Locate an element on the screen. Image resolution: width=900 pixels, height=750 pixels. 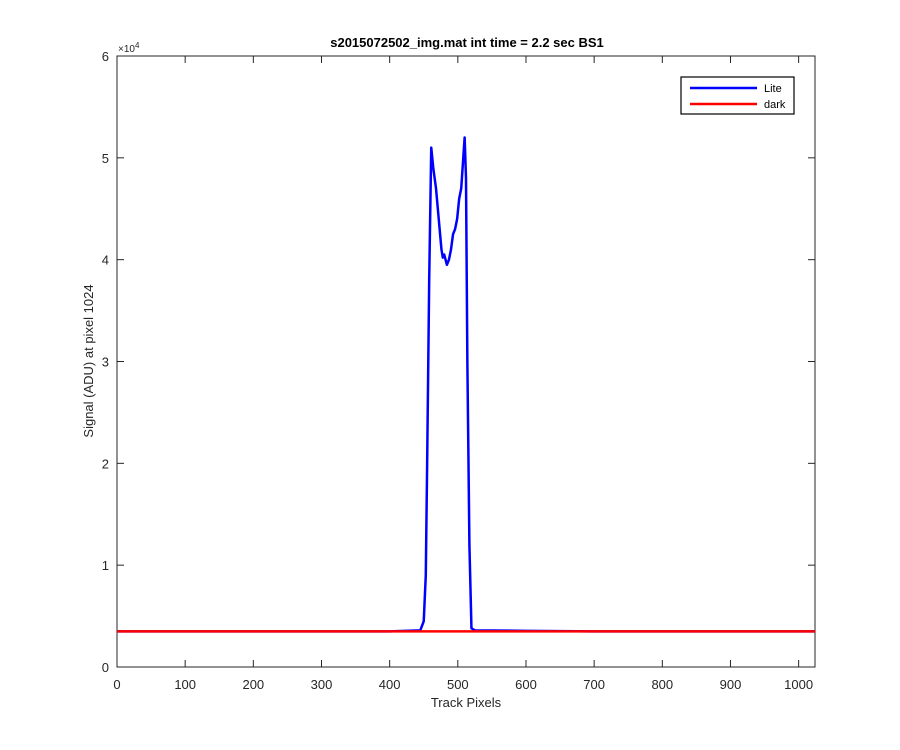
x-tick-label: 200 is located at coordinates (253, 684).